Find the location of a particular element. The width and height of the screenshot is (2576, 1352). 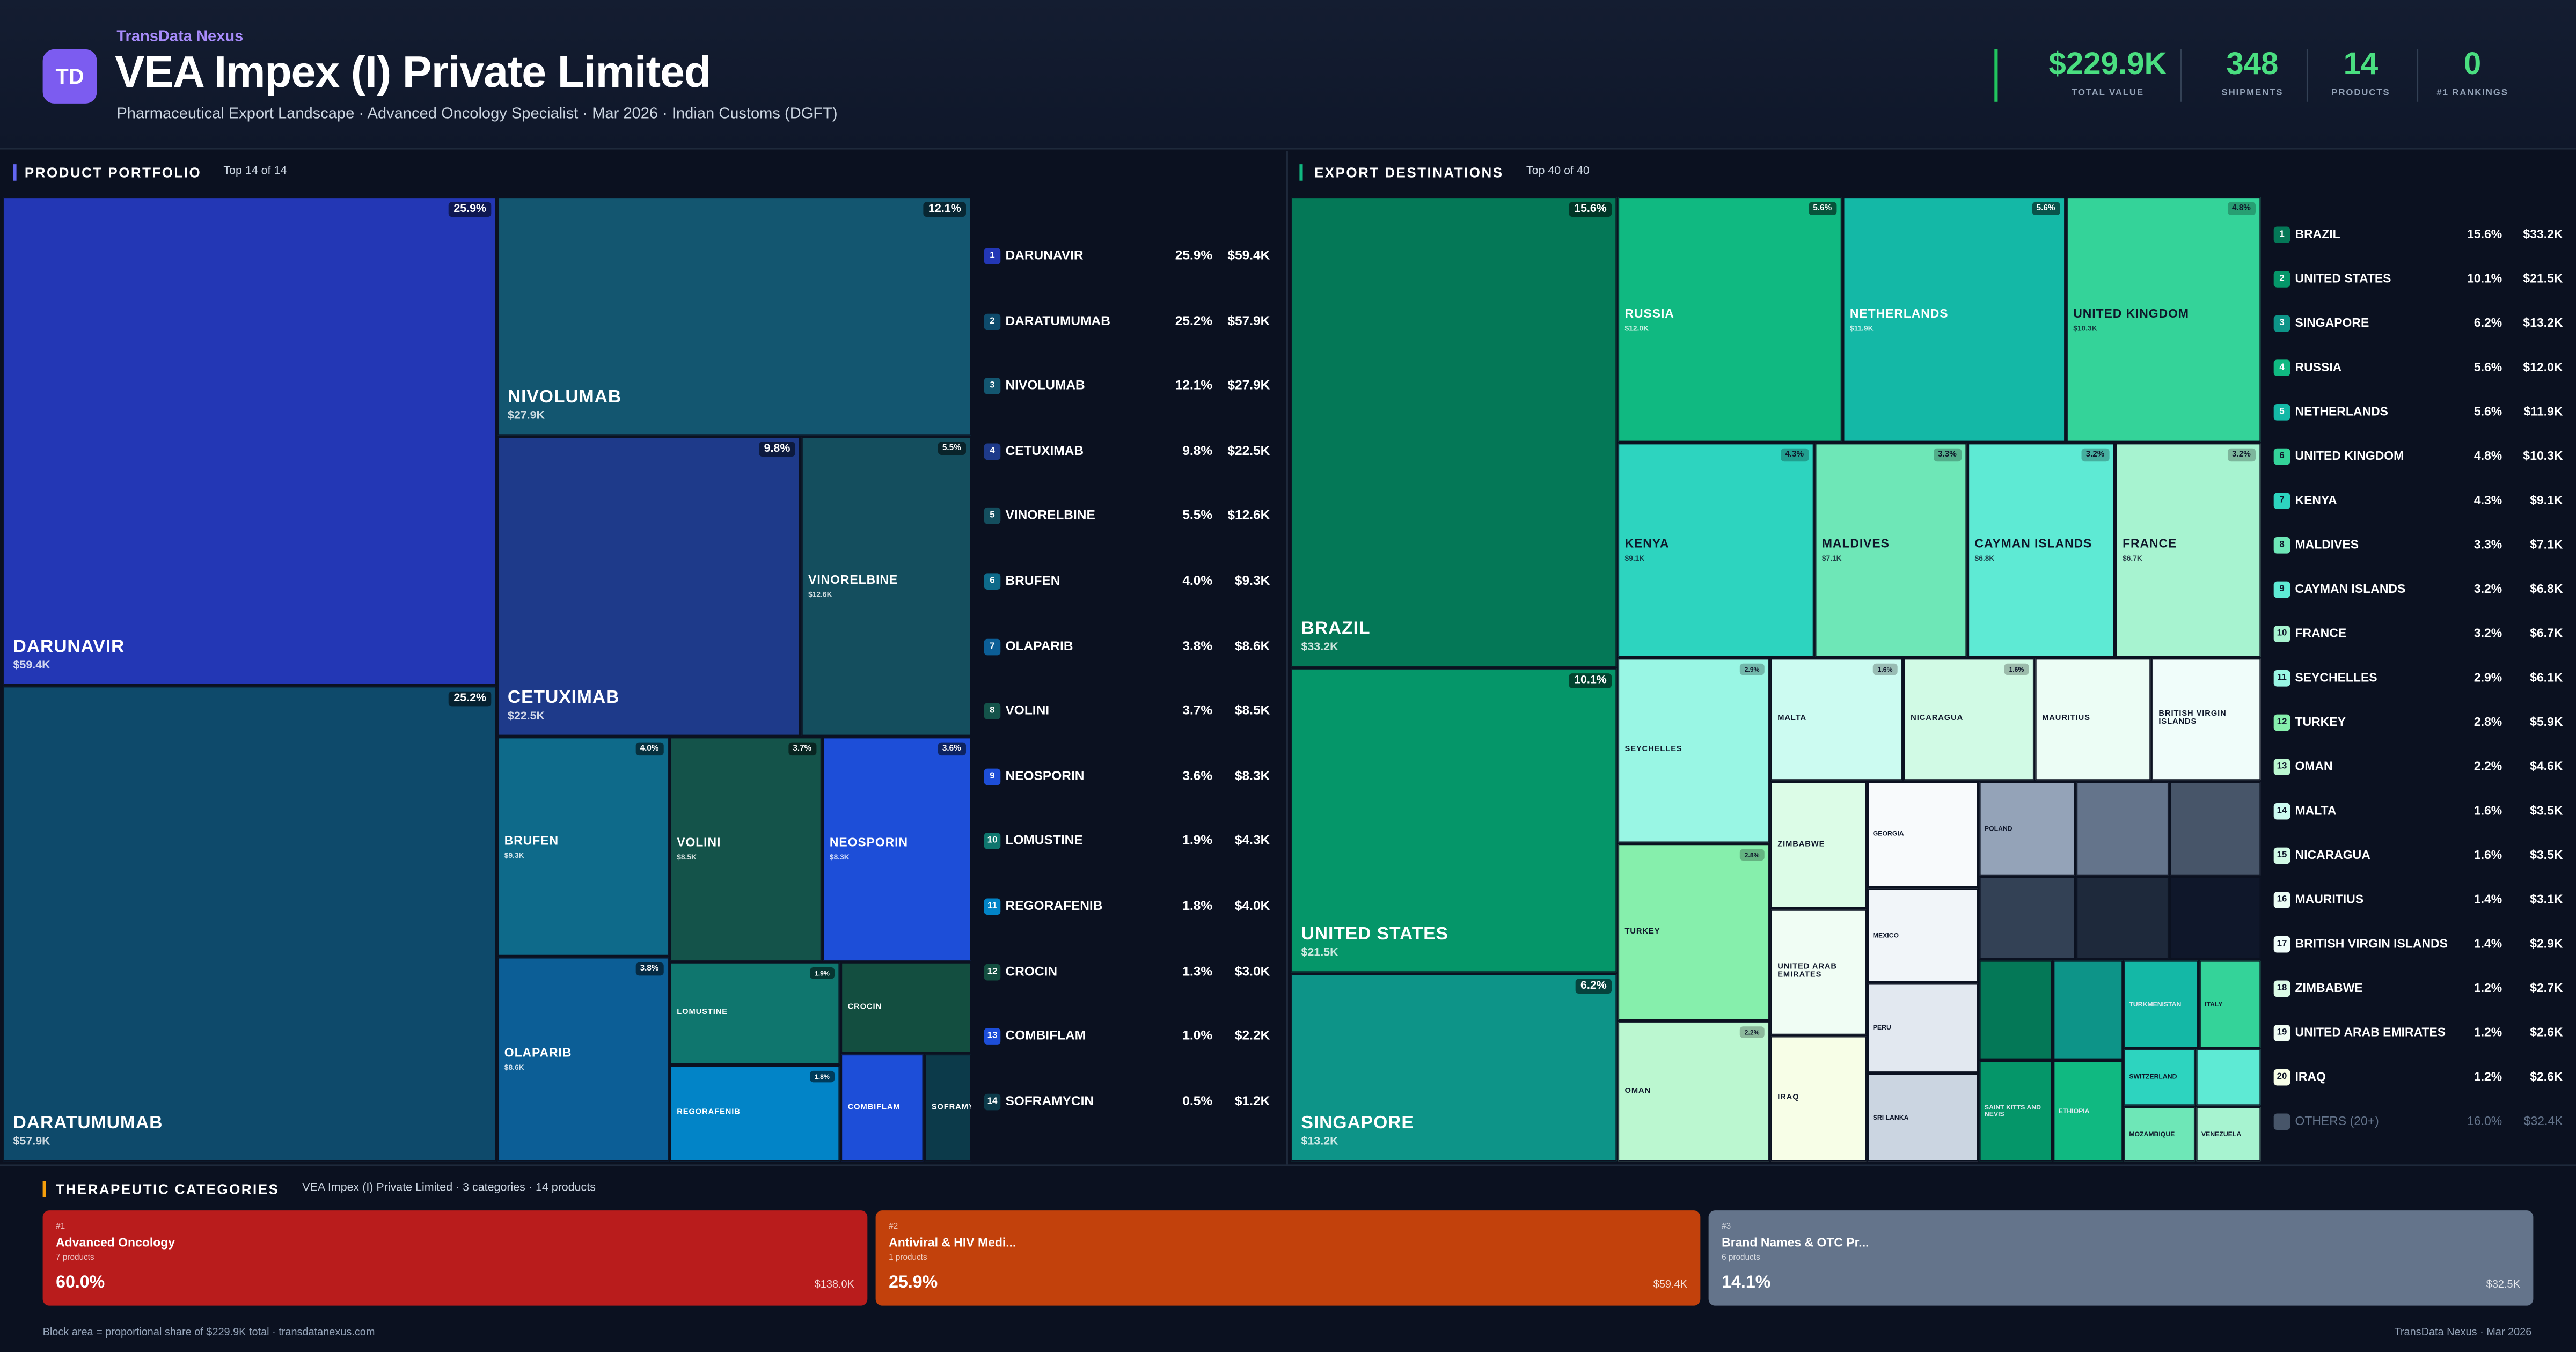

tile-name: SINGAPORE is located at coordinates (1357, 1123).